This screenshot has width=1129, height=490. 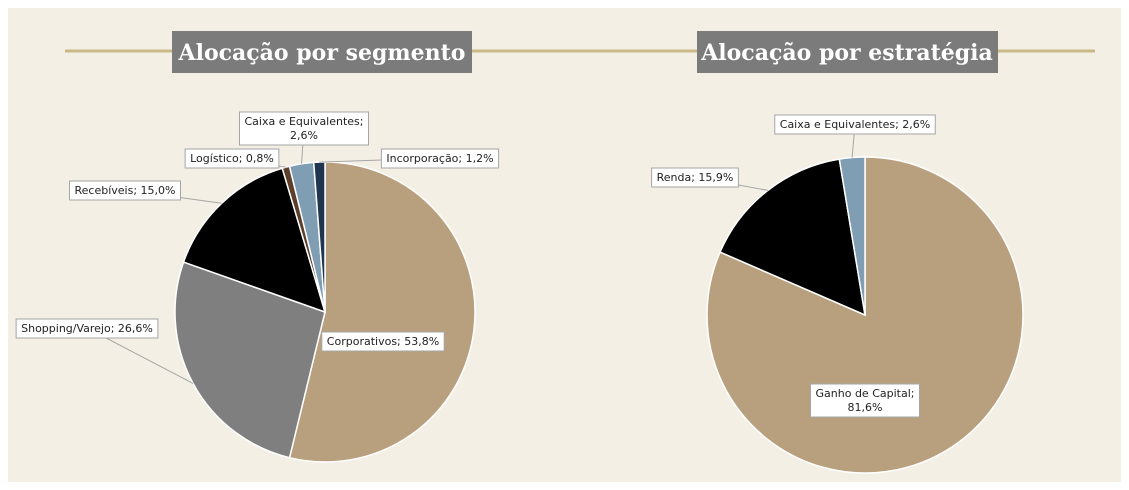 I want to click on data-label-group: Renda; 15,9%, so click(x=695, y=177).